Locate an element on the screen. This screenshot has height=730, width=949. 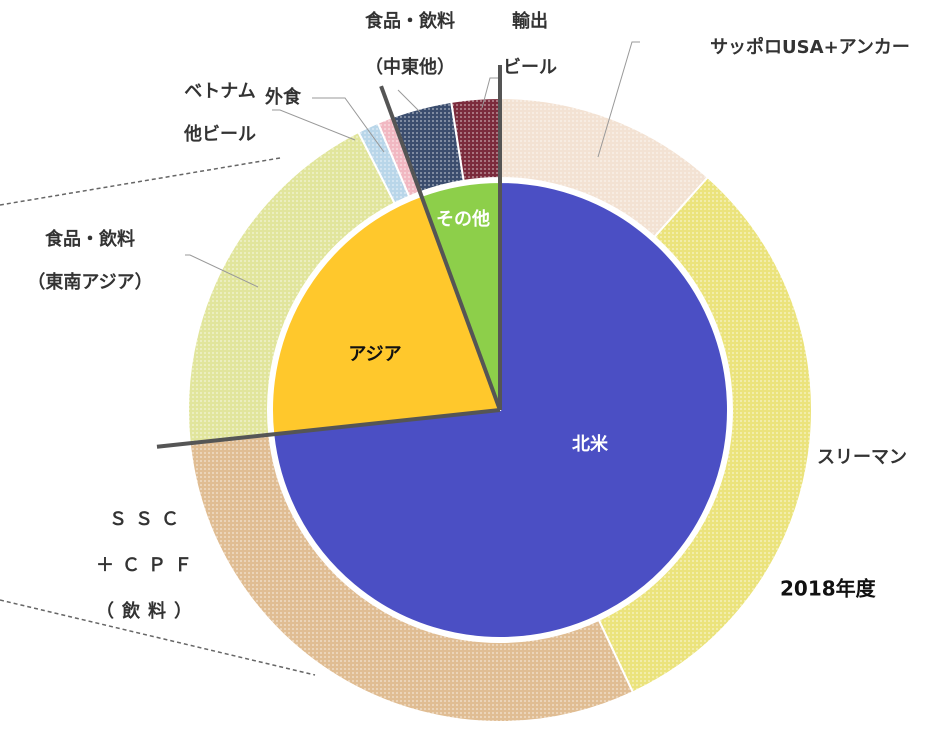
annotation: 2018年度 is located at coordinates (828, 589).